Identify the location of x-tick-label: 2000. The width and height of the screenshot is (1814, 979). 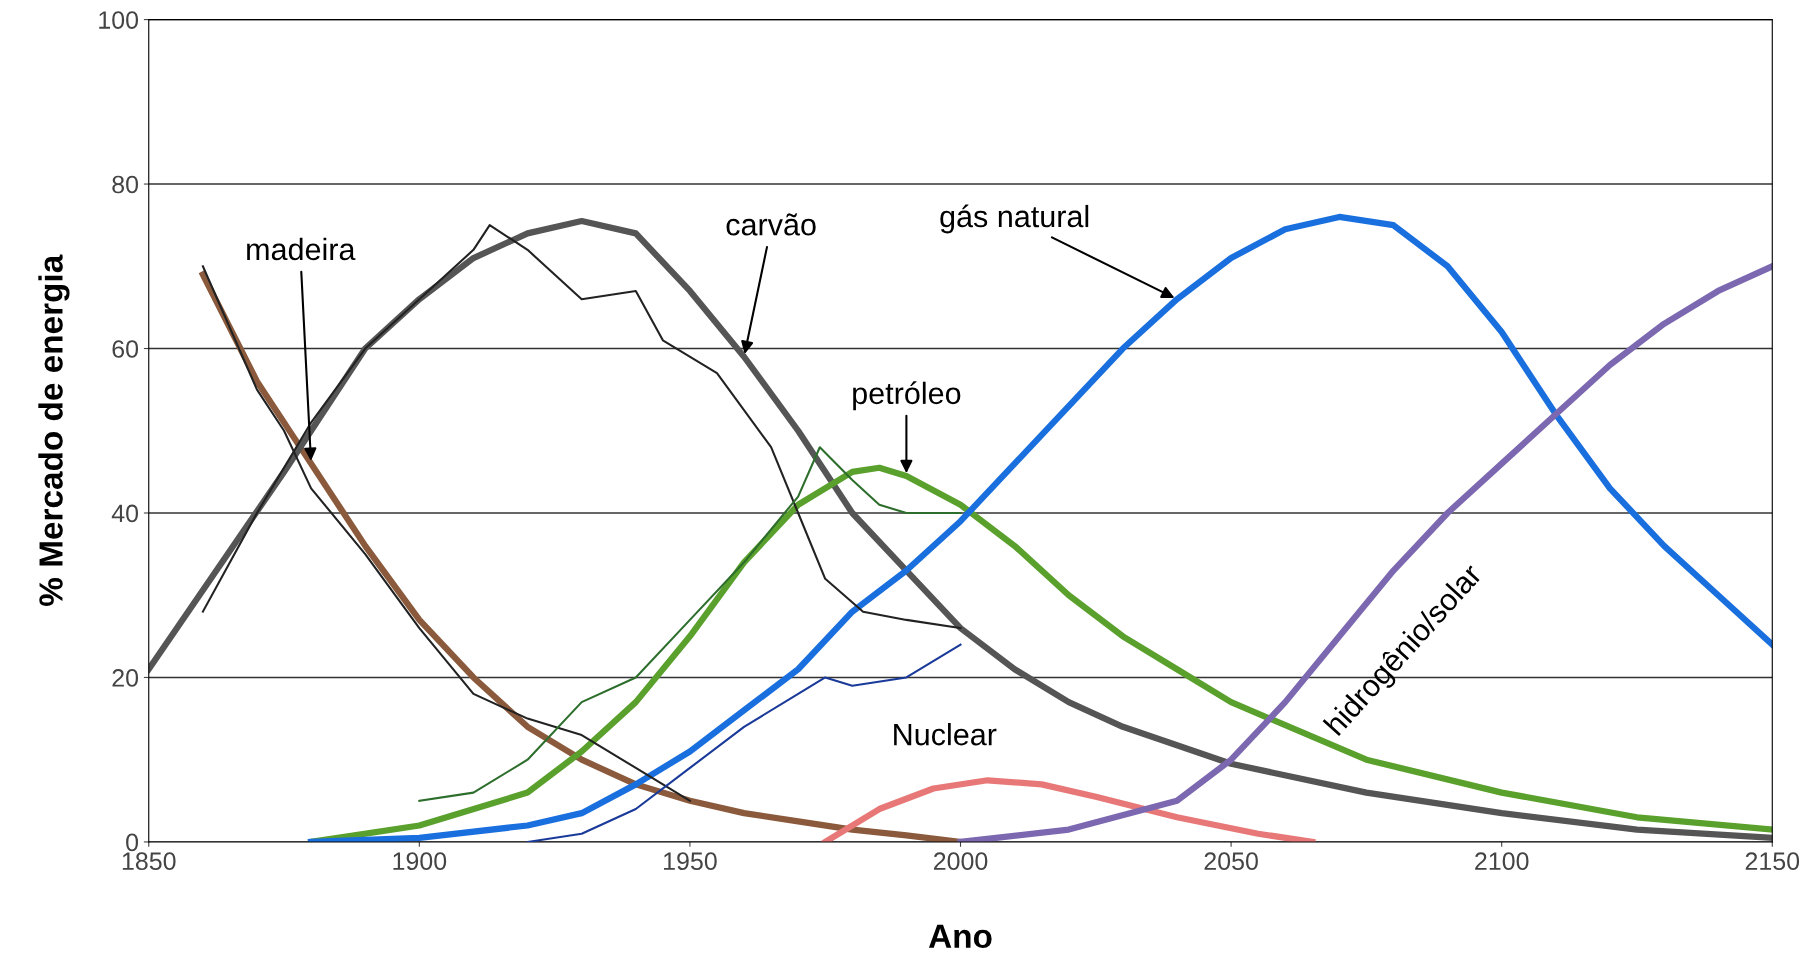
(960, 861).